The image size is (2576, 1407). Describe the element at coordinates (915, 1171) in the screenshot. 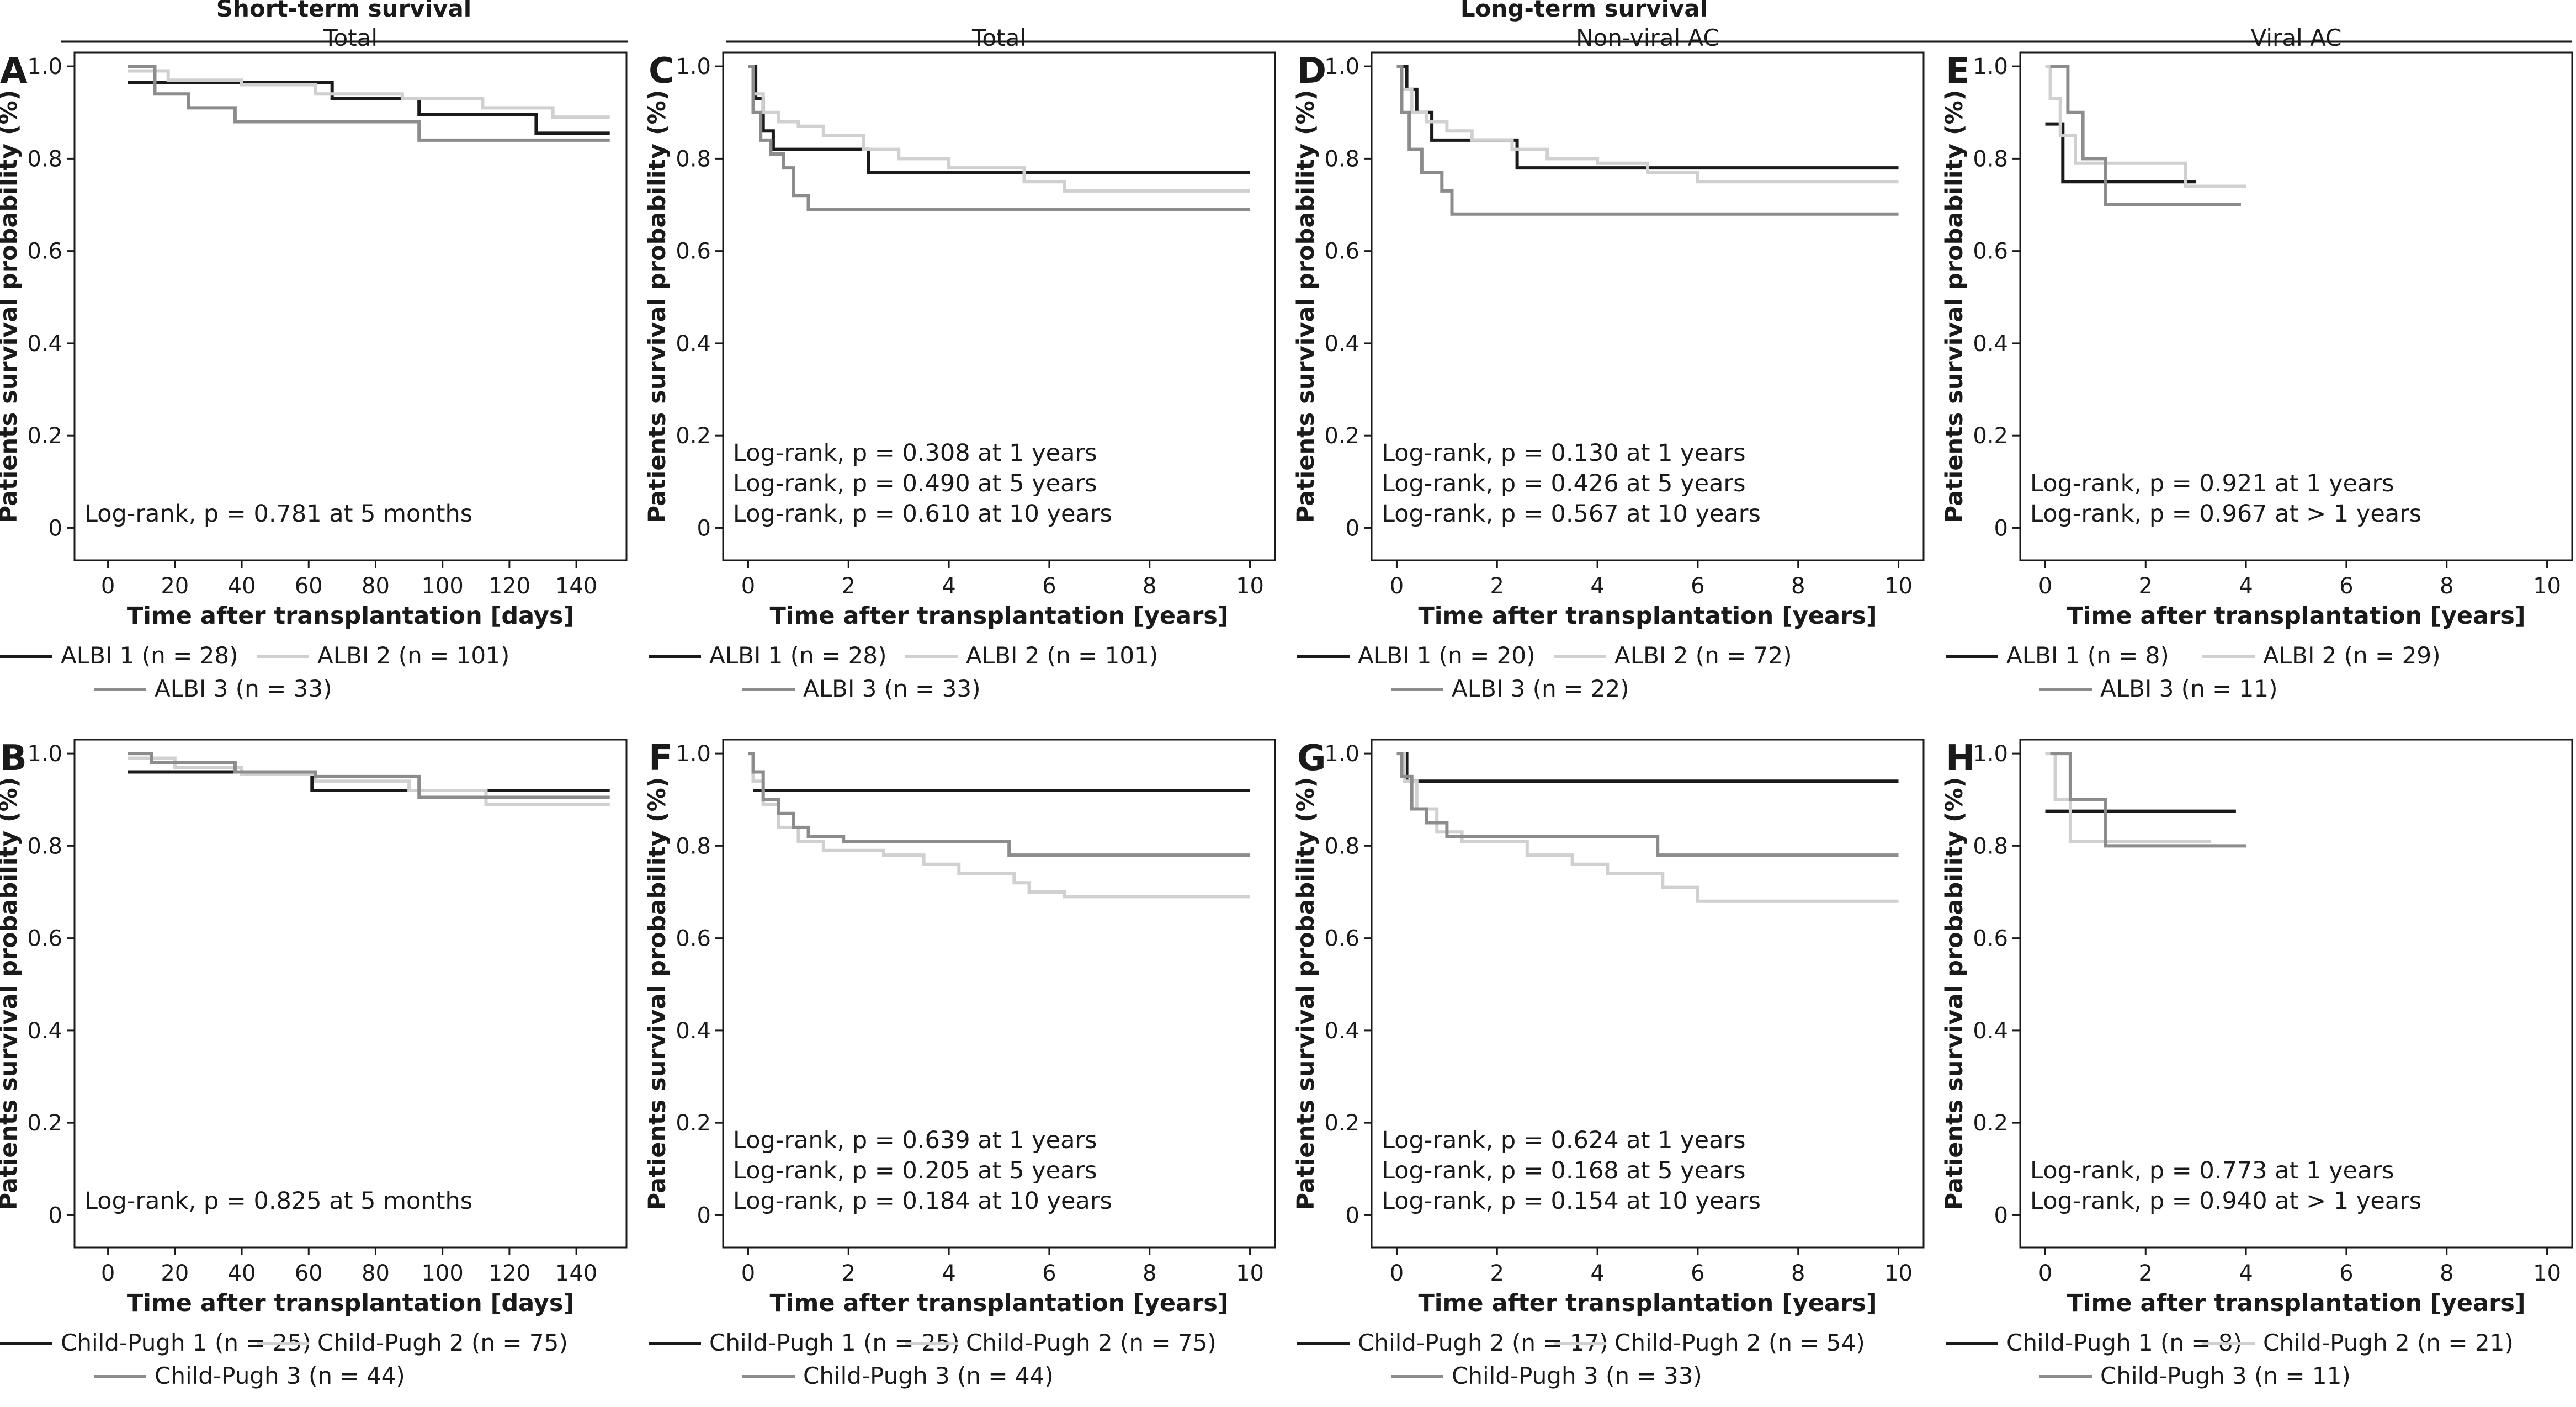

I see `logrank-annotation: Log-rank, p = 0.205 at 5 years` at that location.